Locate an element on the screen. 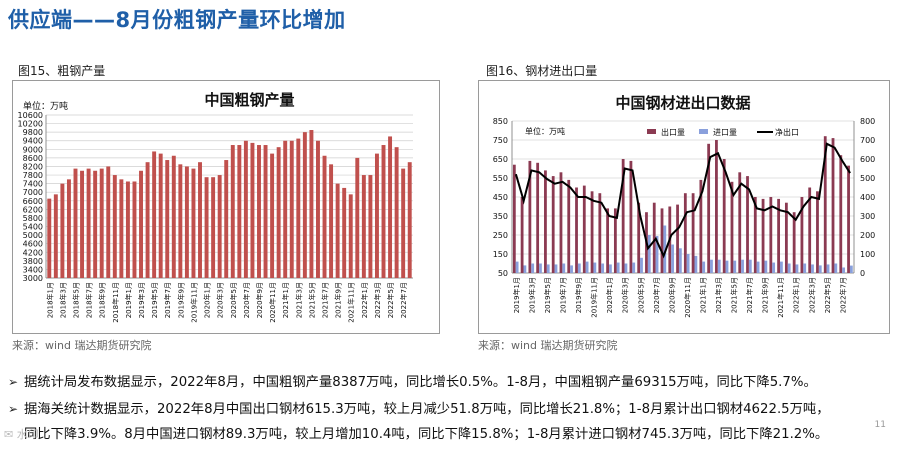 This screenshot has width=900, height=451. chart-title: 中国钢材进出口数据 is located at coordinates (682, 103).